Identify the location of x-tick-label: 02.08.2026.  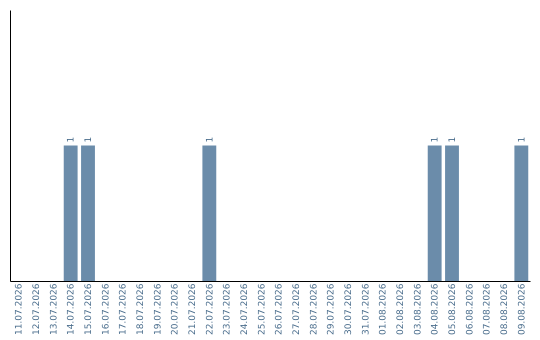
(401, 309).